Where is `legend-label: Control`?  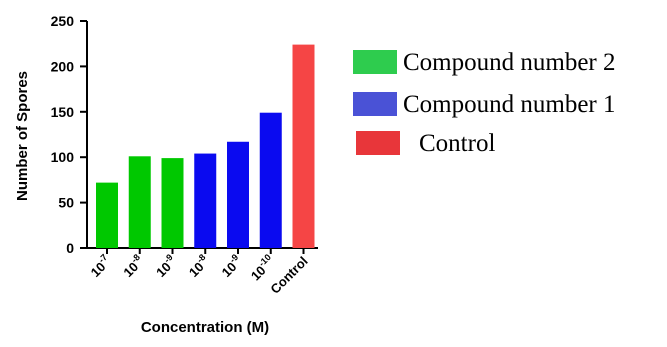
legend-label: Control is located at coordinates (457, 143).